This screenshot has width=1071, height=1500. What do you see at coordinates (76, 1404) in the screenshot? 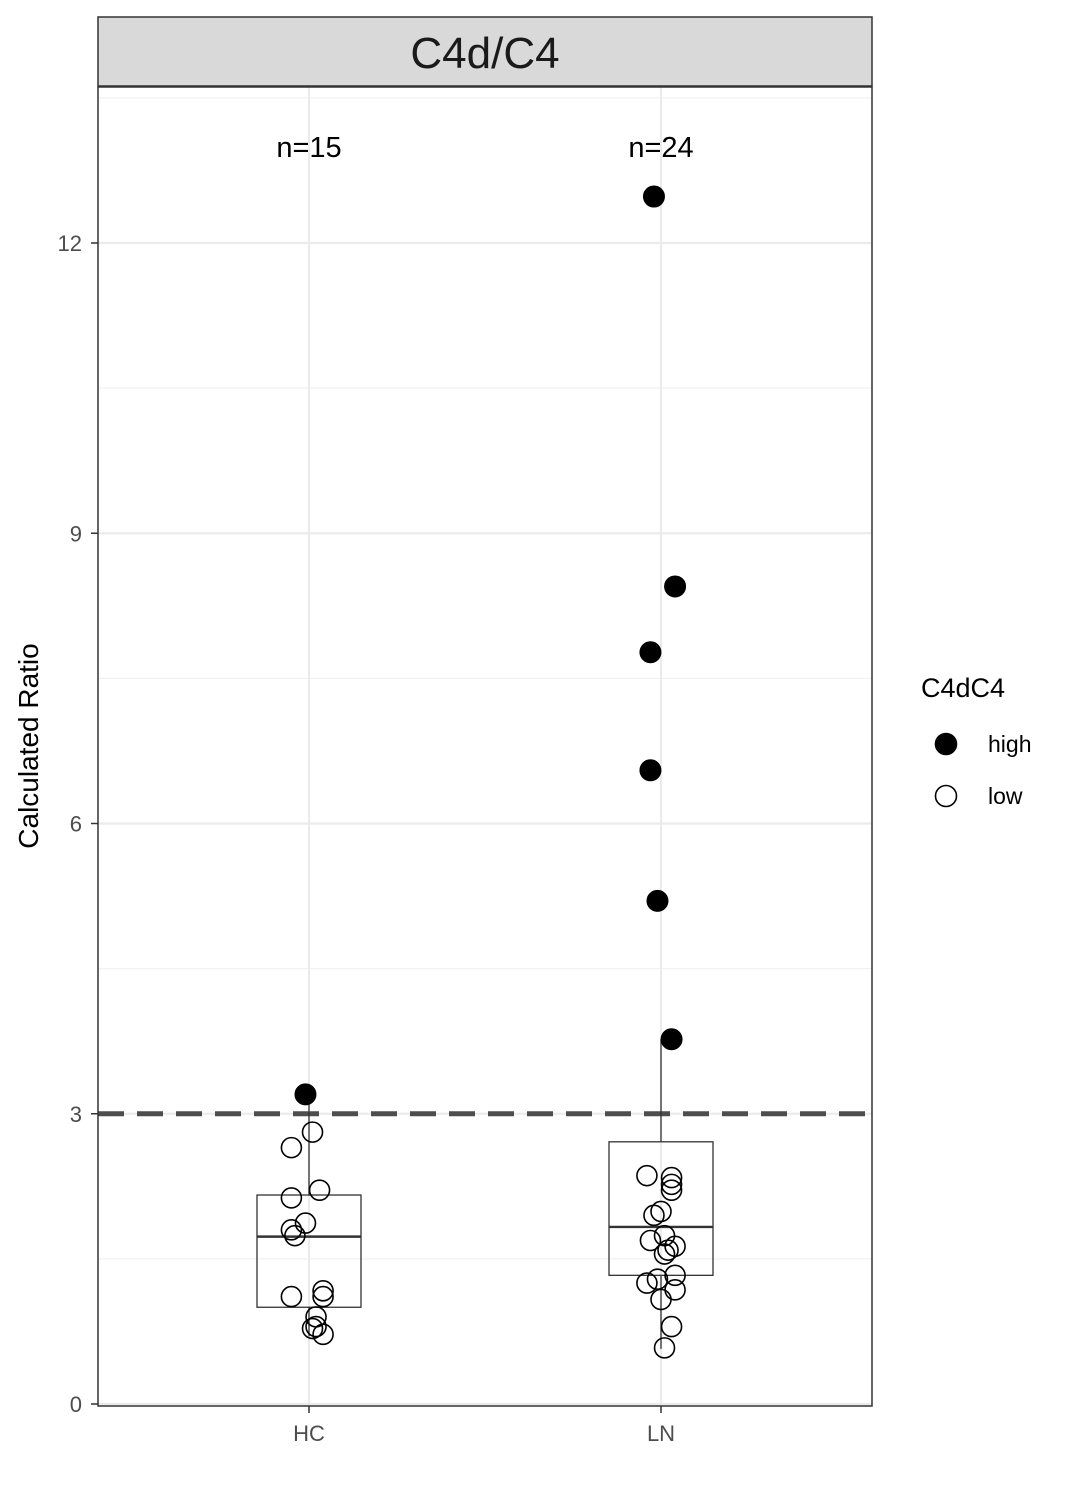
I see `y-tick-label-0: 0` at bounding box center [76, 1404].